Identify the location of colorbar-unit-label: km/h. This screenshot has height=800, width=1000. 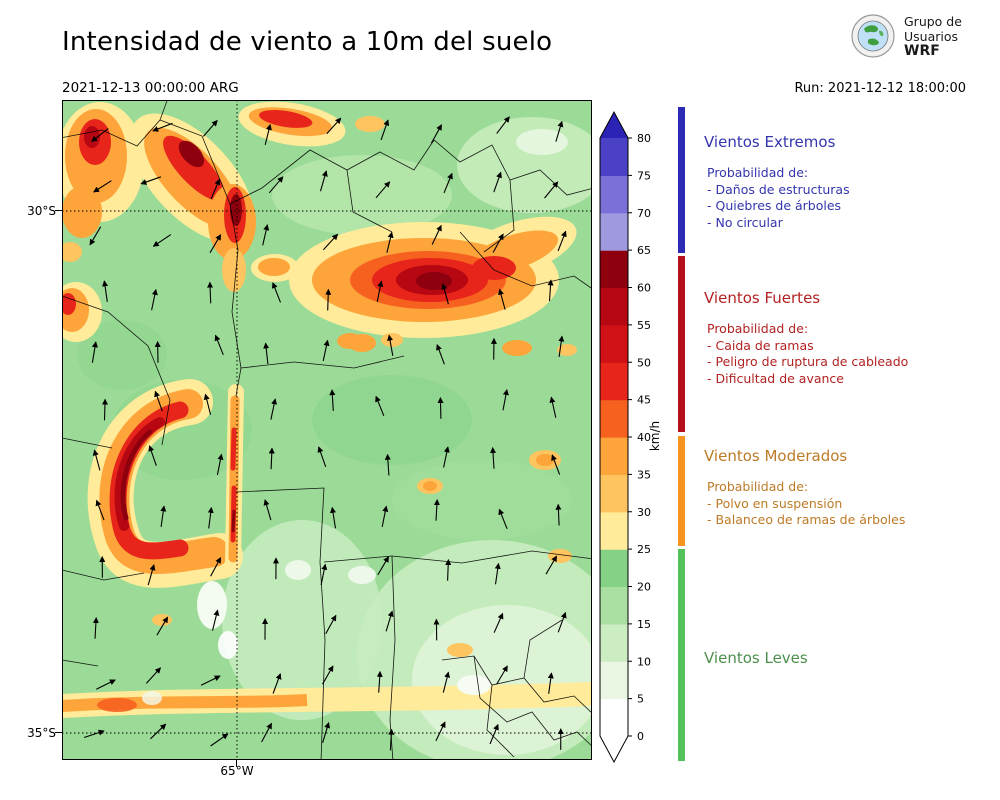
(655, 436).